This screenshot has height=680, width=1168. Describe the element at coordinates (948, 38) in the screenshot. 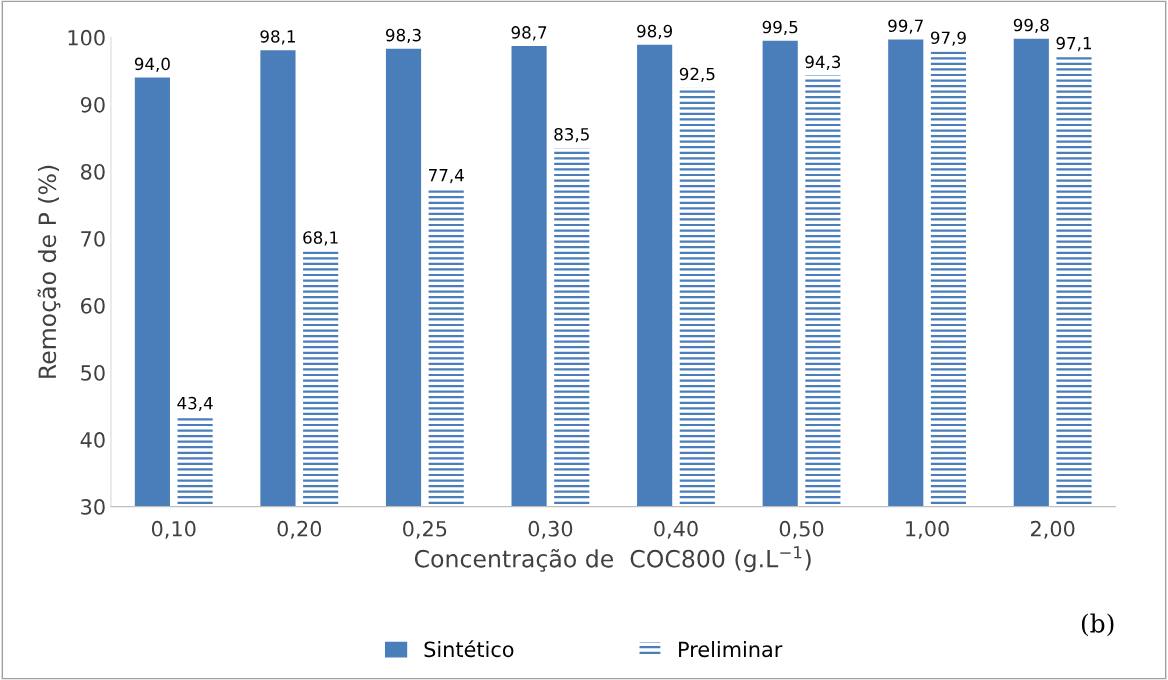

I see `data-label: 97,9` at that location.